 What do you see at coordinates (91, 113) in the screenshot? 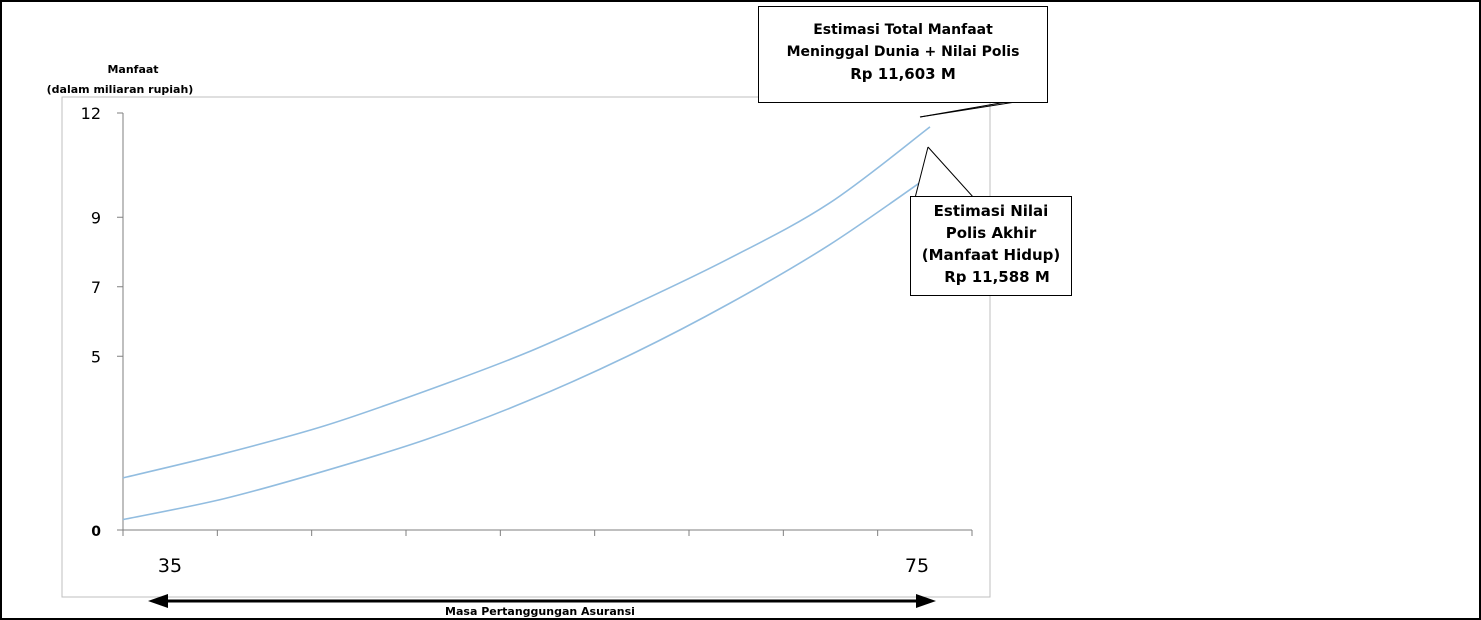
I see `y-tick-label: 12` at bounding box center [91, 113].